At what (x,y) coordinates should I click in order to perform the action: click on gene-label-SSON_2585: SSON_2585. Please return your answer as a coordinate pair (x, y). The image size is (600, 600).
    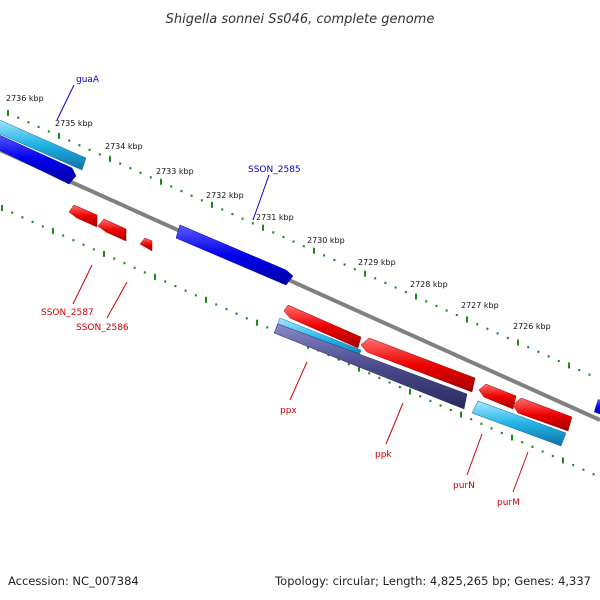
    Looking at the image, I should click on (274, 170).